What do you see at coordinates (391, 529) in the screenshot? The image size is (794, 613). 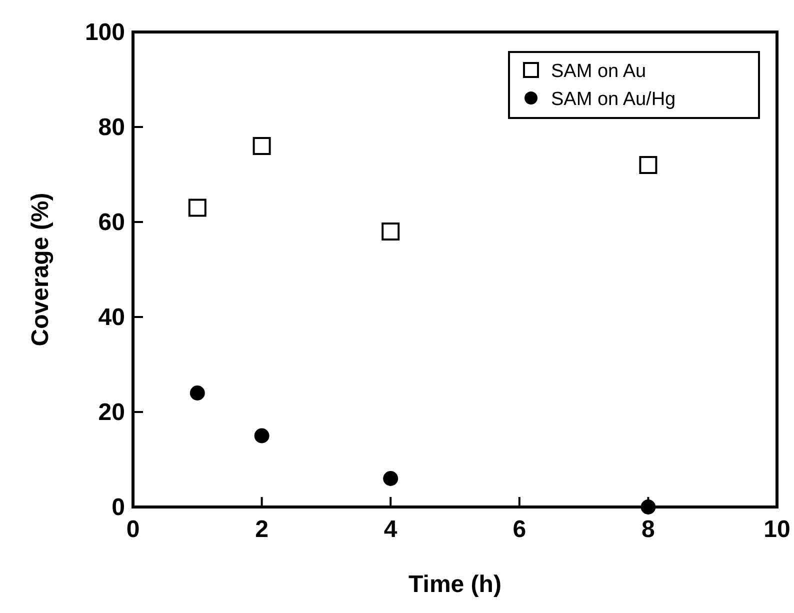 I see `x-tick-label: 4` at bounding box center [391, 529].